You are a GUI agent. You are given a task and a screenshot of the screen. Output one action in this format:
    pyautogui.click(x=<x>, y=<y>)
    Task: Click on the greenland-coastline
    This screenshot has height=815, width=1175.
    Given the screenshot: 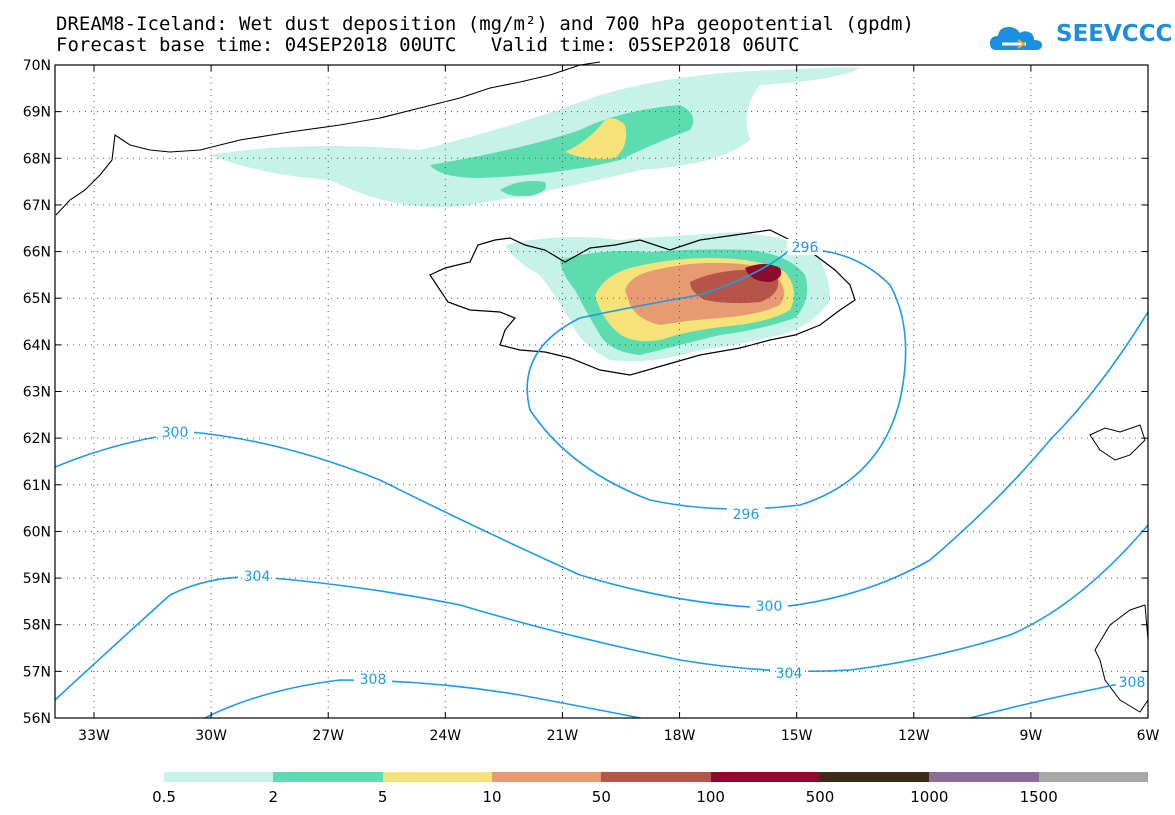 What is the action you would take?
    pyautogui.click(x=328, y=138)
    